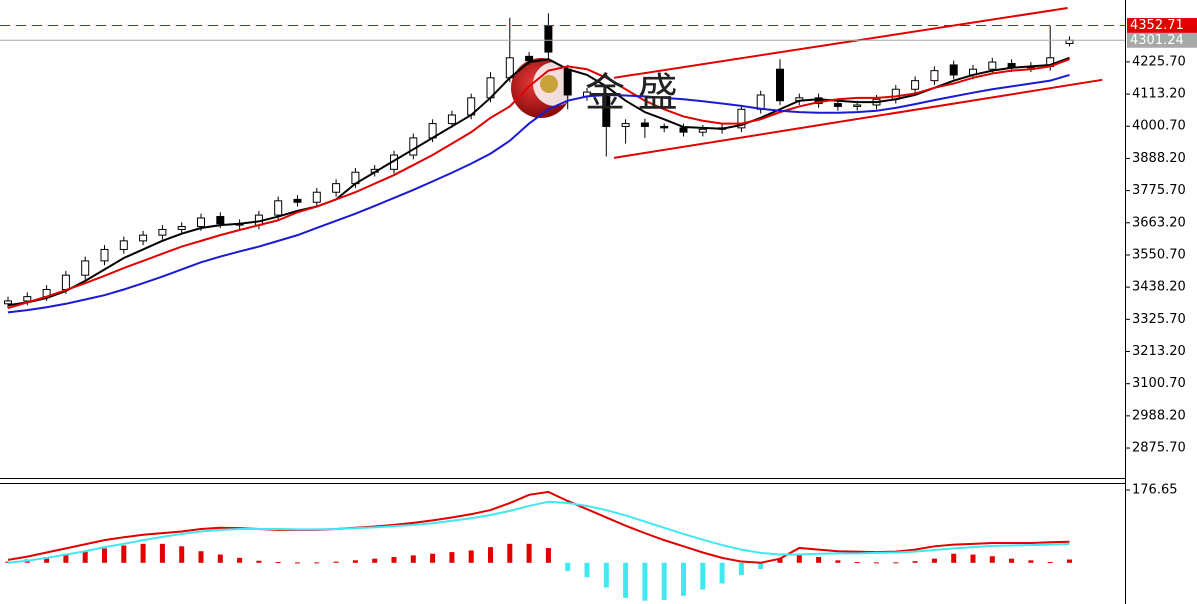 The height and width of the screenshot is (604, 1197). I want to click on y-tick-label: 3663.20, so click(1159, 222).